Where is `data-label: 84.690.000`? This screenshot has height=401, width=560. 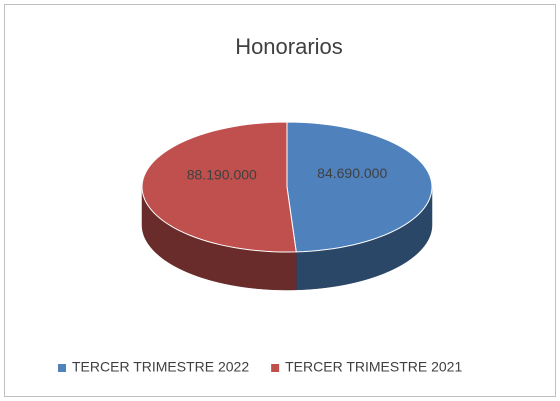 data-label: 84.690.000 is located at coordinates (352, 173).